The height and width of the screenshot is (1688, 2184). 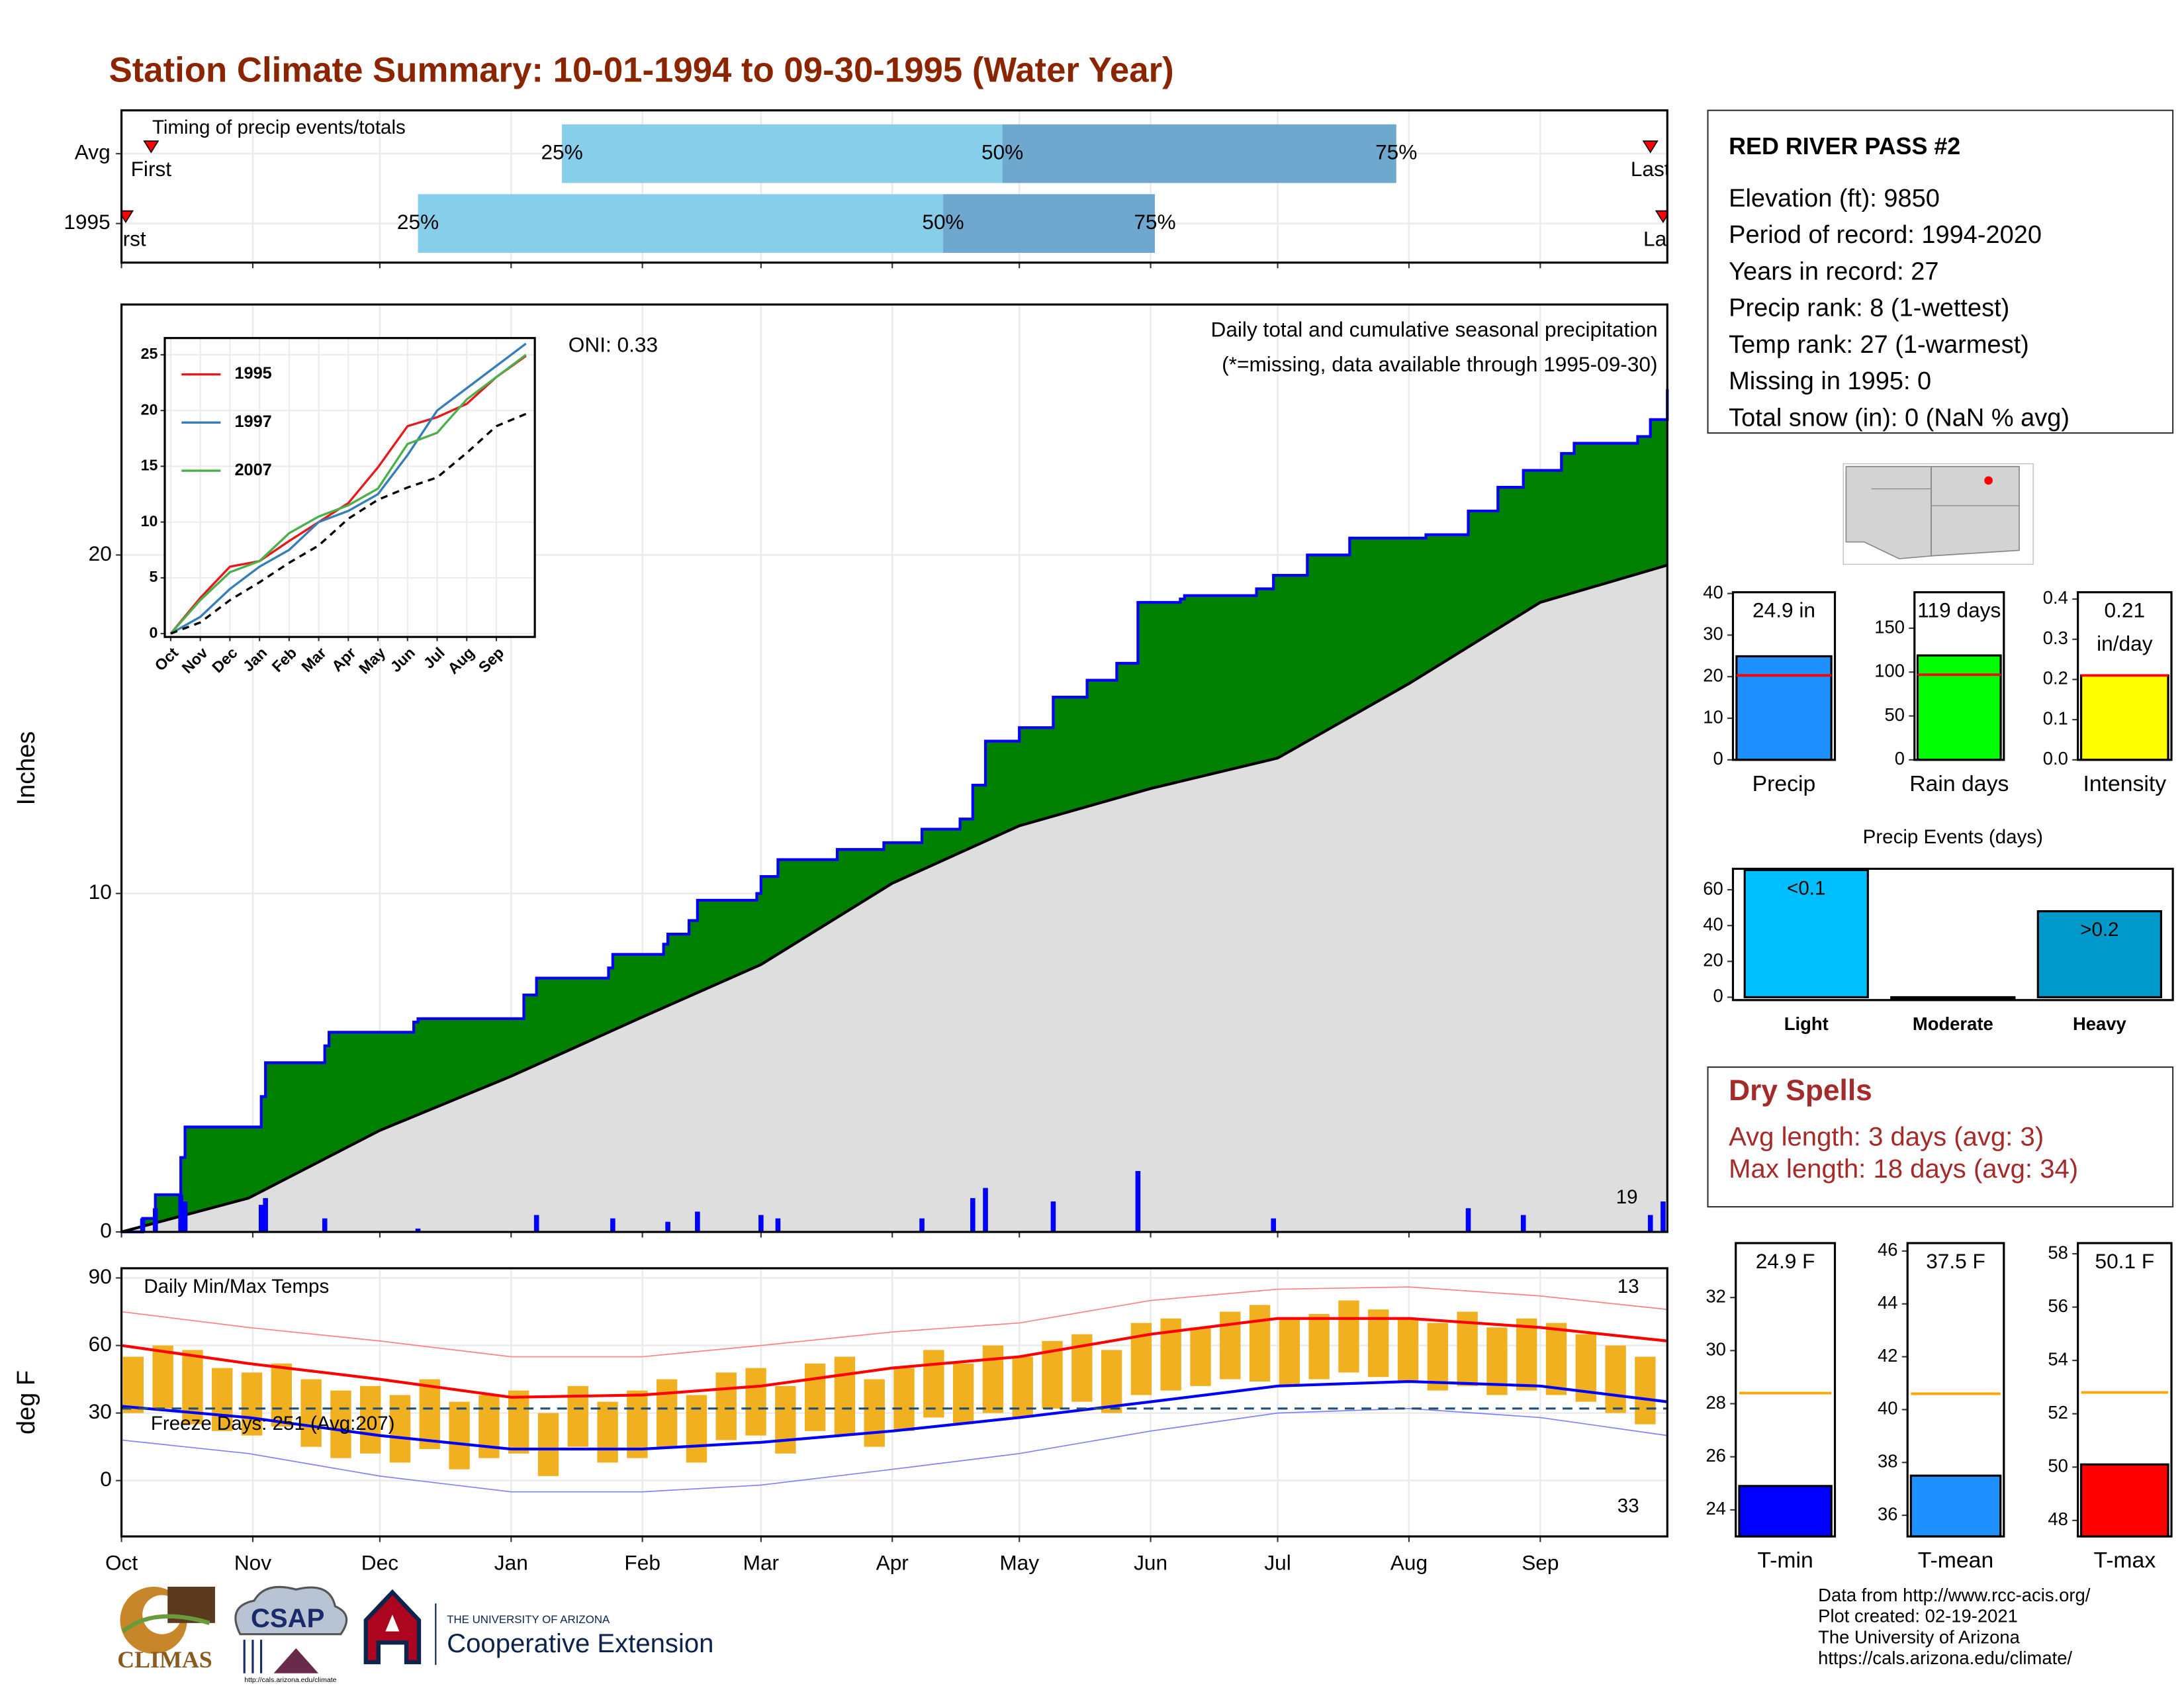 I want to click on x-tick-label: Oct, so click(x=121, y=1563).